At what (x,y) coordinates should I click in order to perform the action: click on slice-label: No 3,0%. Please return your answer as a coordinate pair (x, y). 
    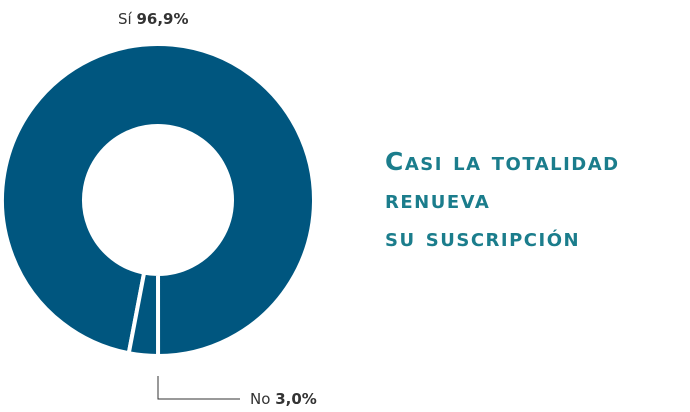
    Looking at the image, I should click on (283, 399).